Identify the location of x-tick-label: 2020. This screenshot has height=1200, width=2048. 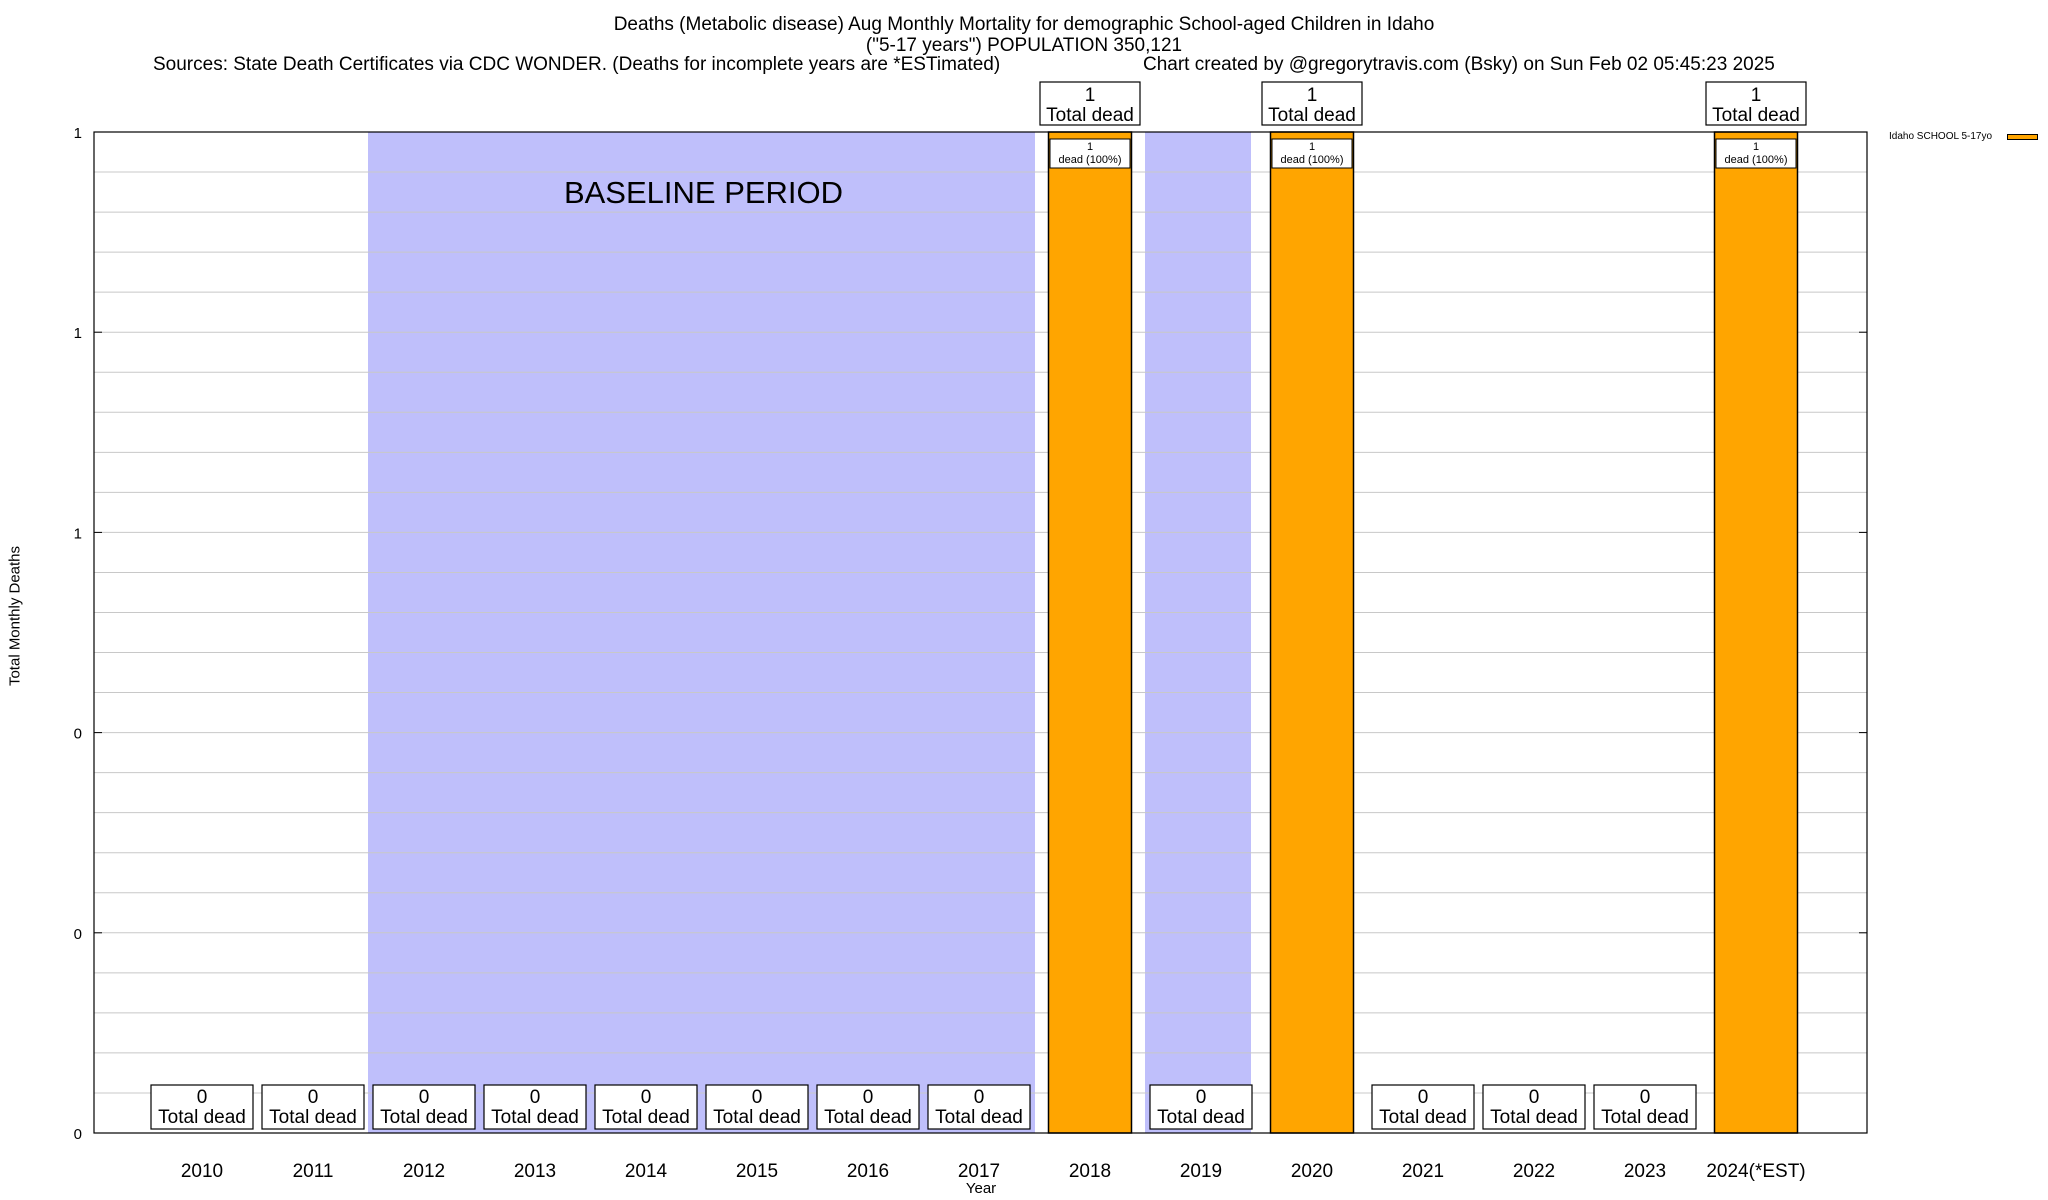
(1312, 1171).